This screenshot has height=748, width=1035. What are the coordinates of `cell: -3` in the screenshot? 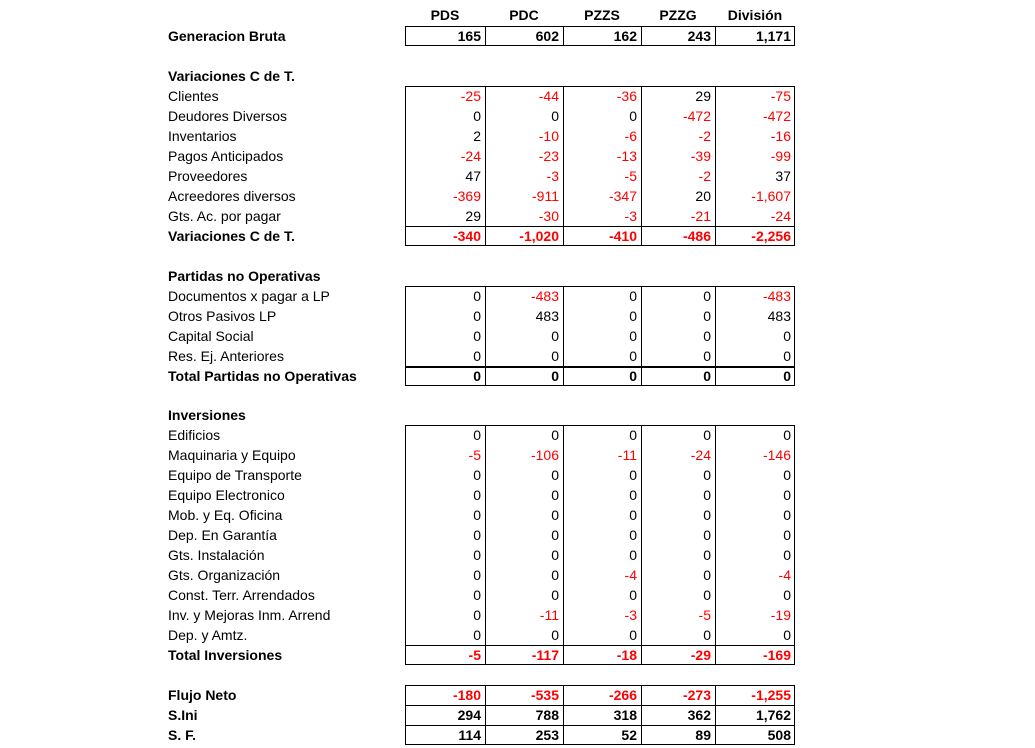 It's located at (630, 615).